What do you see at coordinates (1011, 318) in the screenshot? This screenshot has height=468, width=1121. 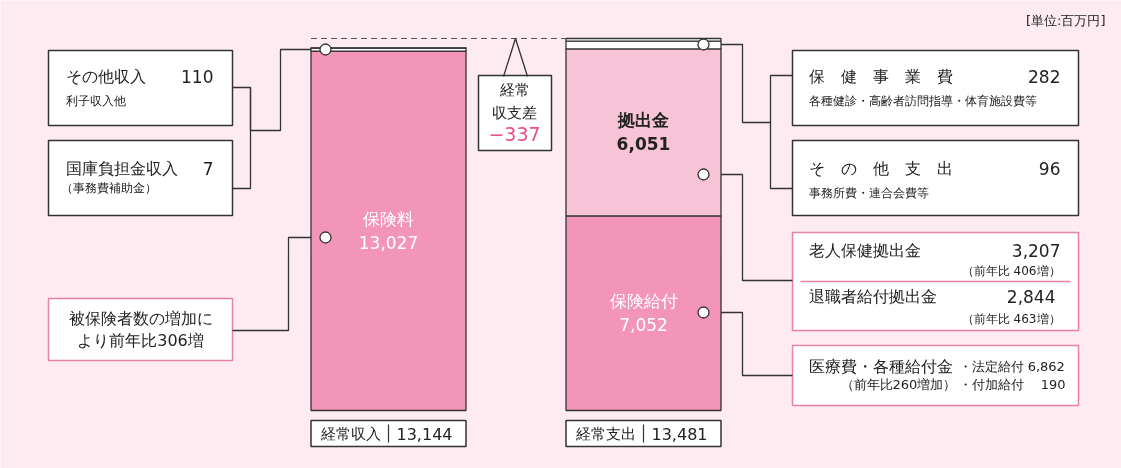 I see `text: （前年比 463増）` at bounding box center [1011, 318].